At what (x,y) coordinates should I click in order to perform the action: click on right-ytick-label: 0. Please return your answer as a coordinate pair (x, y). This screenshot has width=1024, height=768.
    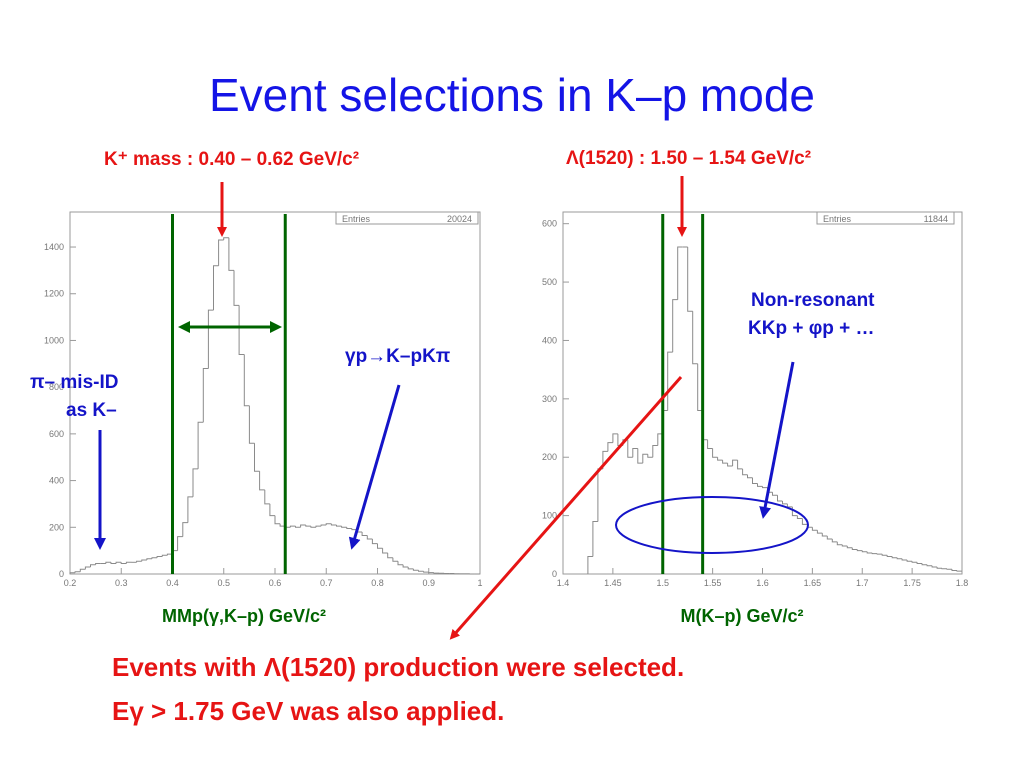
    Looking at the image, I should click on (554, 574).